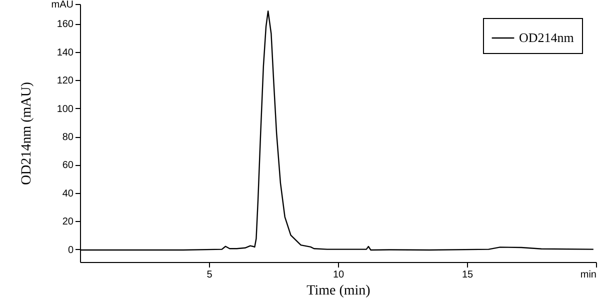 The height and width of the screenshot is (300, 600). I want to click on y-tick-label: 120, so click(65, 81).